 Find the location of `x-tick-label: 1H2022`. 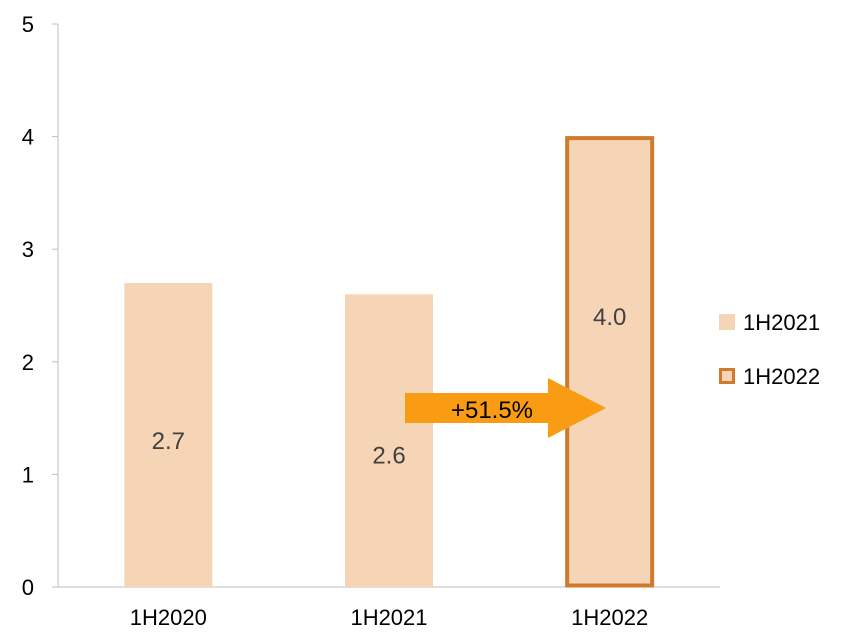

x-tick-label: 1H2022 is located at coordinates (609, 617).